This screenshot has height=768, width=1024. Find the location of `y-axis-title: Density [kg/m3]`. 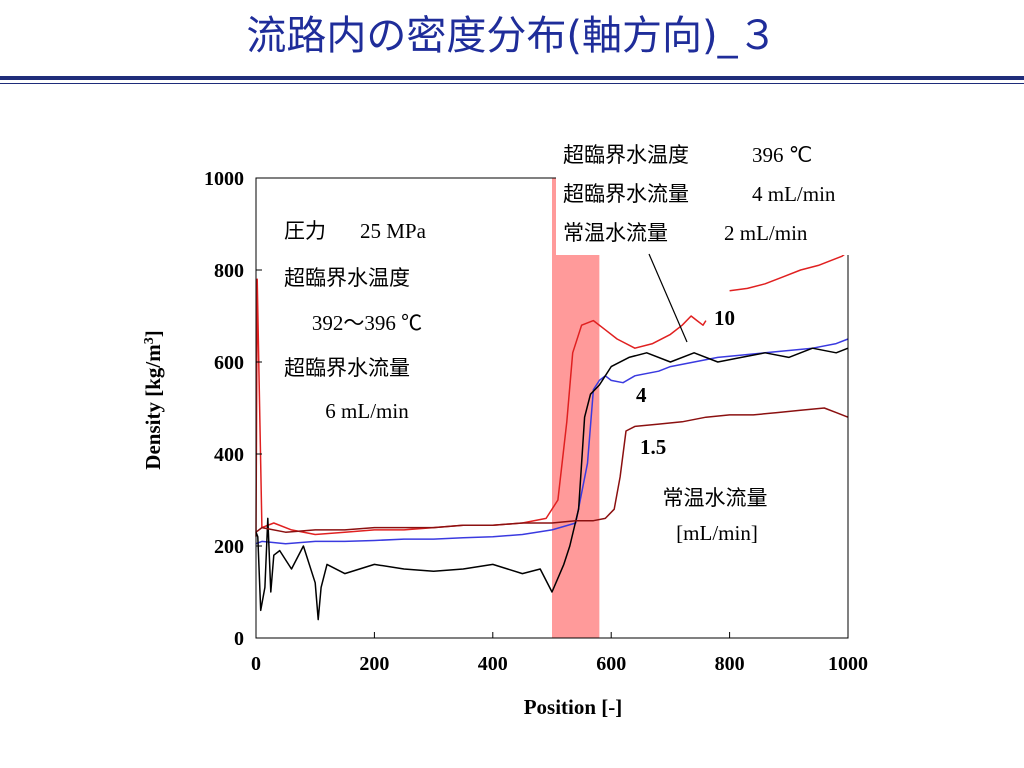

y-axis-title: Density [kg/m3] is located at coordinates (153, 399).